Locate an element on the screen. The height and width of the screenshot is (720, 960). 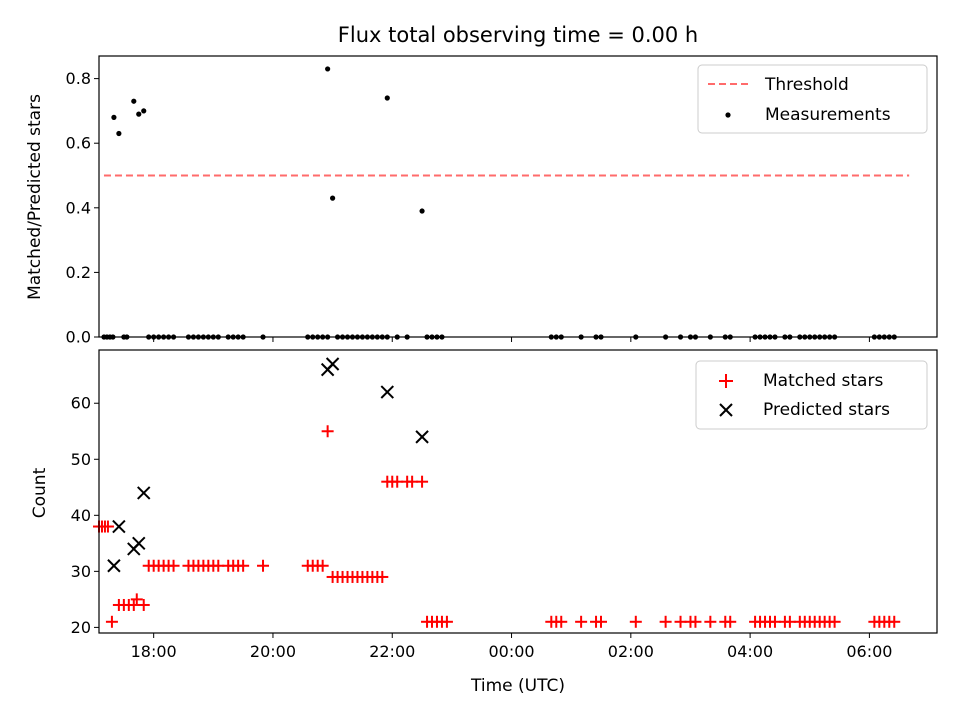
x-tick-label: 00:00 is located at coordinates (511, 651).